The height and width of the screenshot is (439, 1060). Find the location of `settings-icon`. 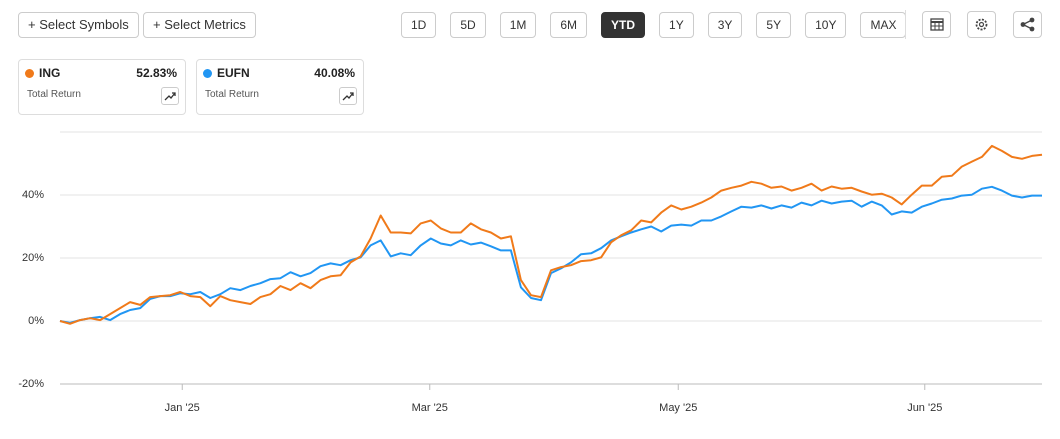

settings-icon is located at coordinates (981, 24).